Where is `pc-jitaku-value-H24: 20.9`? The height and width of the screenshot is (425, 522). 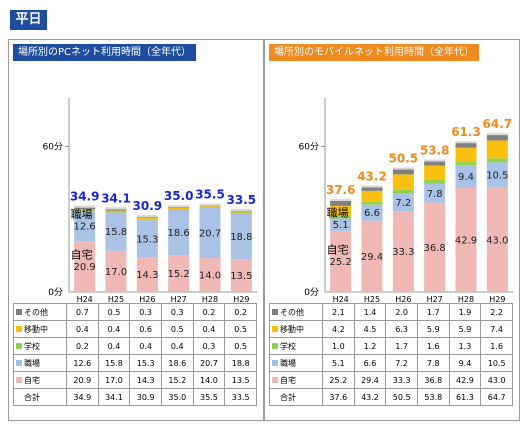 pc-jitaku-value-H24: 20.9 is located at coordinates (85, 267).